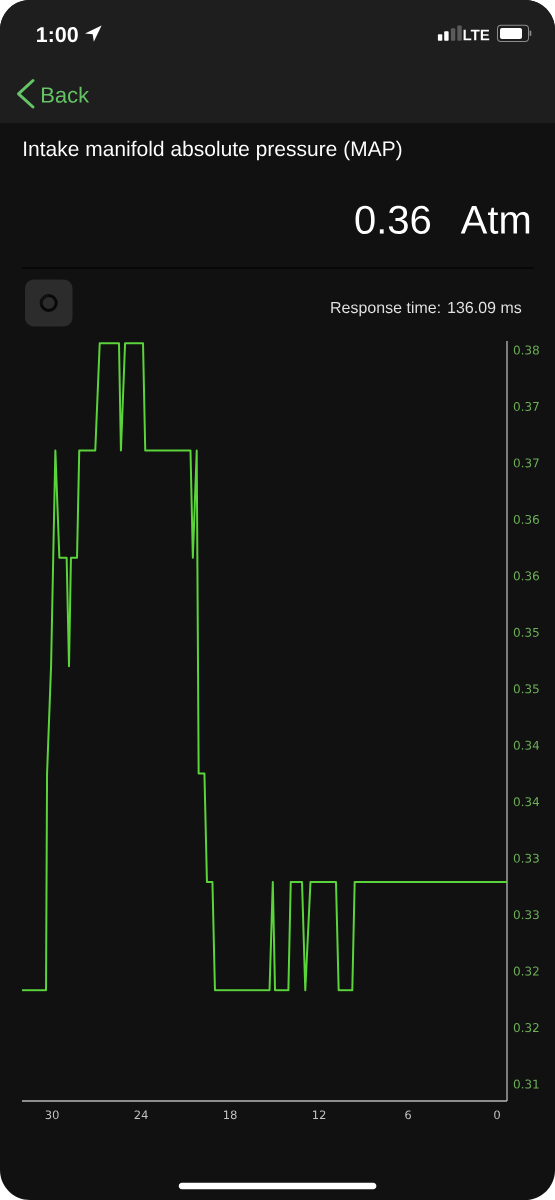 This screenshot has height=1200, width=555. What do you see at coordinates (319, 1114) in the screenshot?
I see `x-tick-label: 12` at bounding box center [319, 1114].